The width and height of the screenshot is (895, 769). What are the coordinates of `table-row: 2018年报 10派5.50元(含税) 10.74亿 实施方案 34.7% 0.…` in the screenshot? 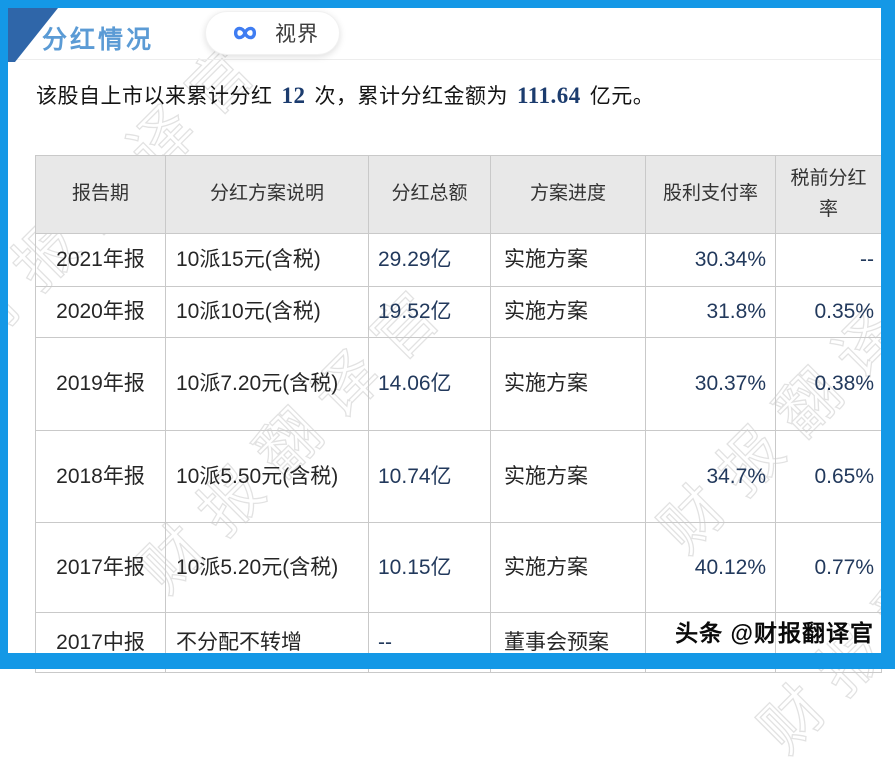 It's located at (458, 476).